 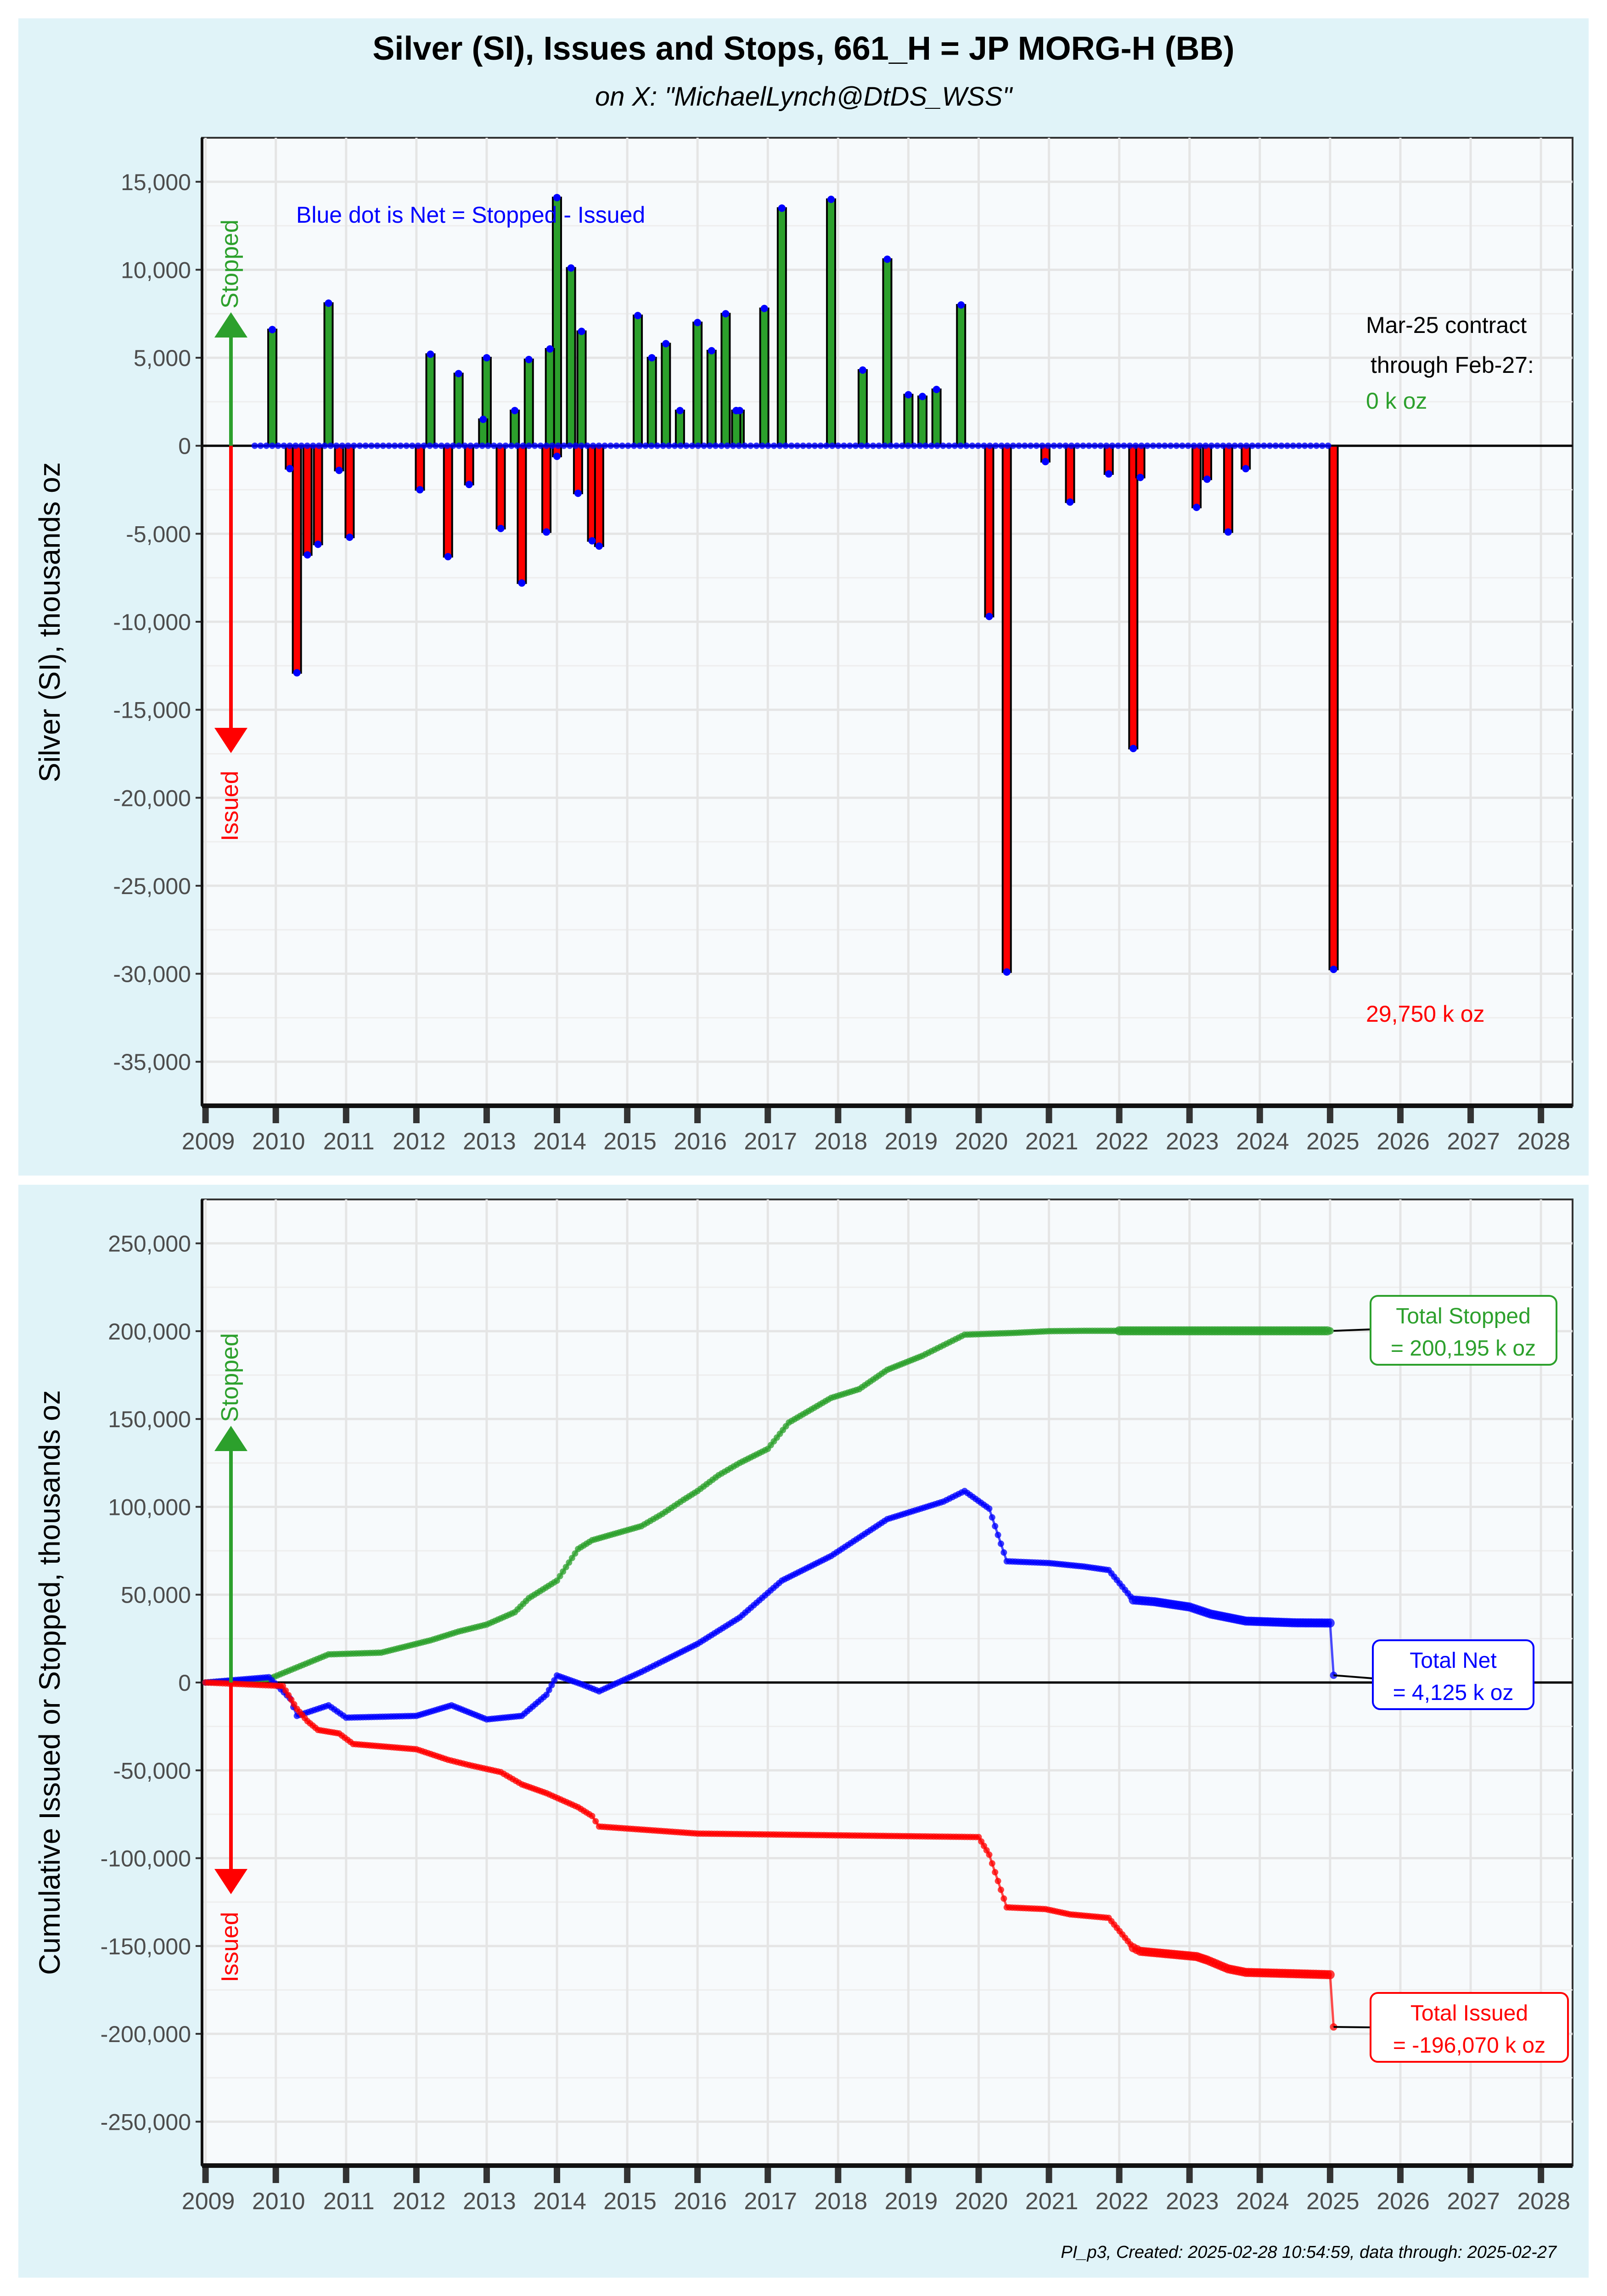 I want to click on x-tick-label: 2023, so click(x=1192, y=1142).